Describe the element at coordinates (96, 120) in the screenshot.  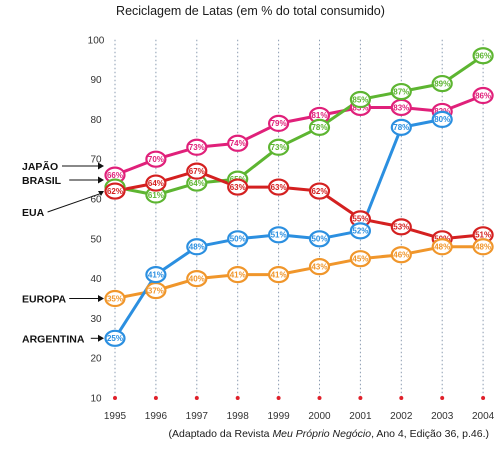
I see `y-tick-label: 80` at that location.